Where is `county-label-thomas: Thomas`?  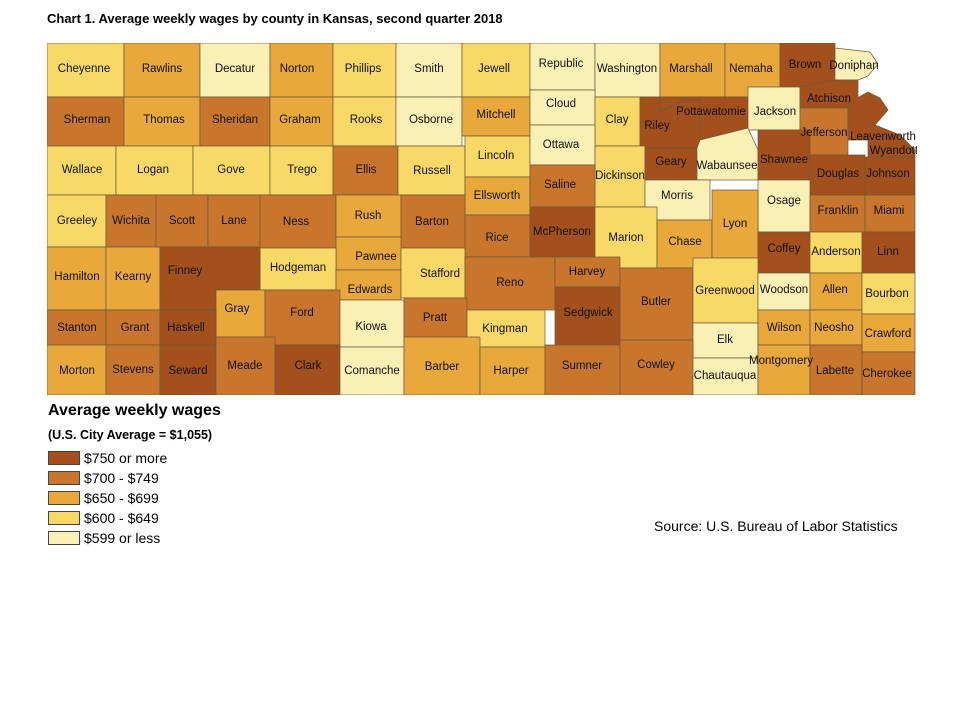 county-label-thomas: Thomas is located at coordinates (164, 120).